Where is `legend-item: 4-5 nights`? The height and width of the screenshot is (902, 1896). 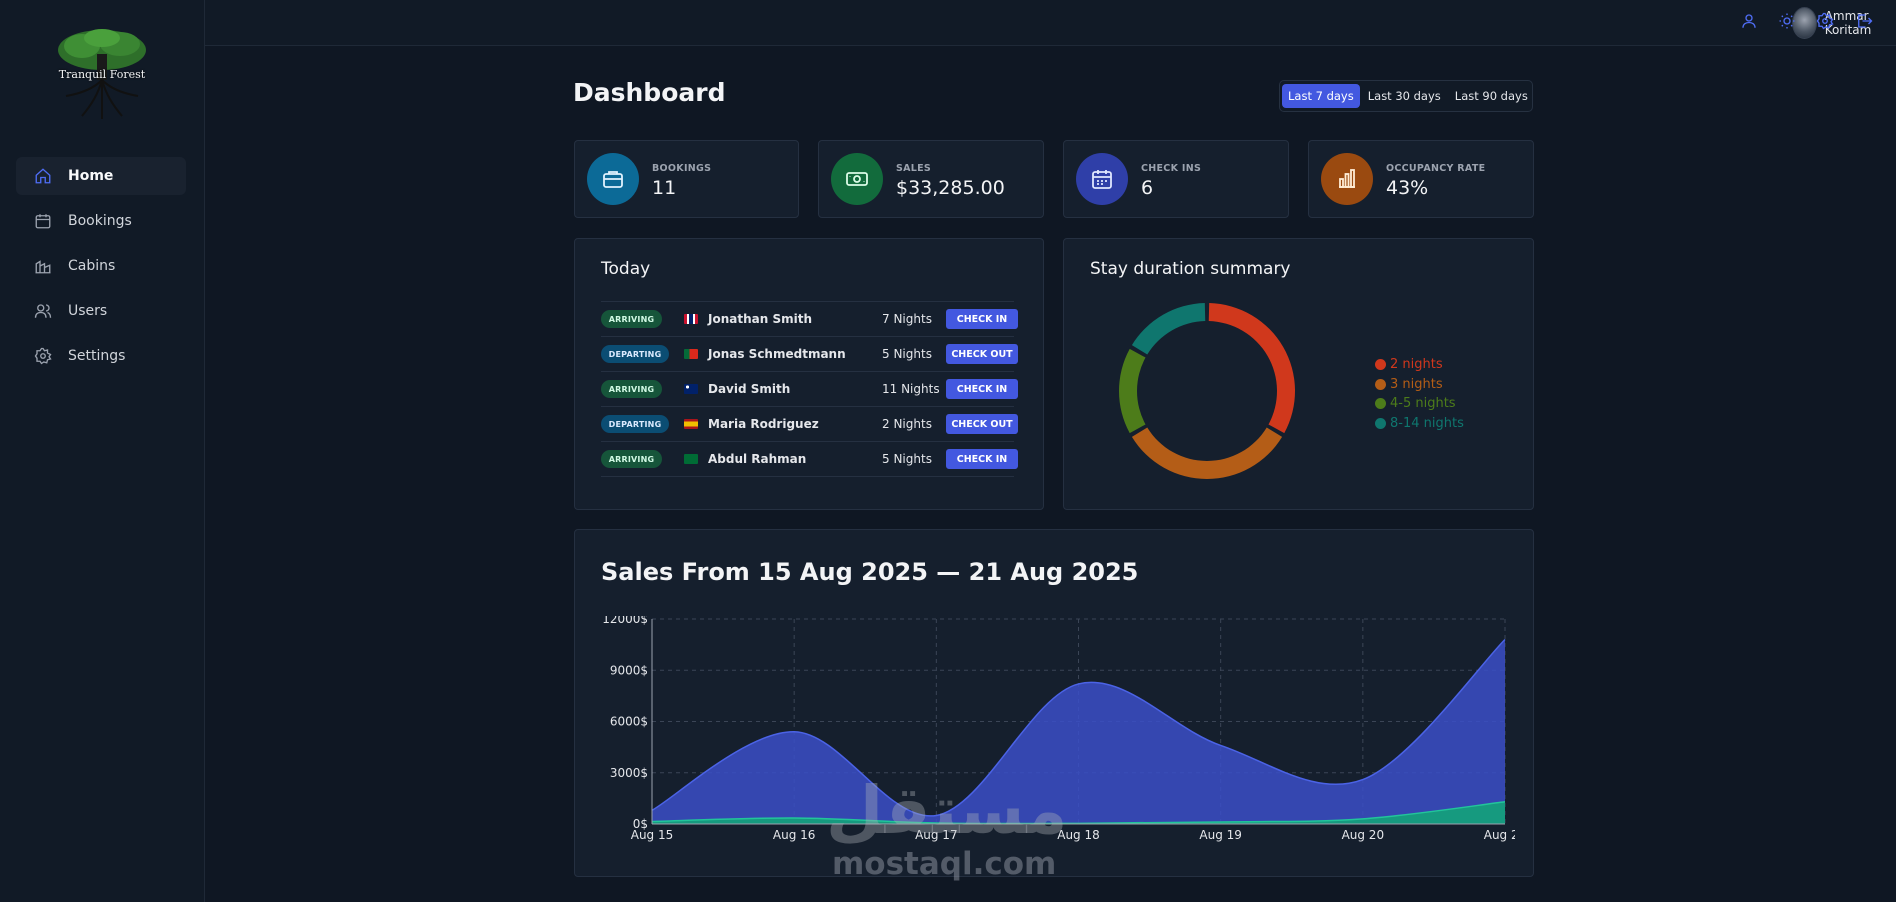
legend-item: 4-5 nights is located at coordinates (1419, 404).